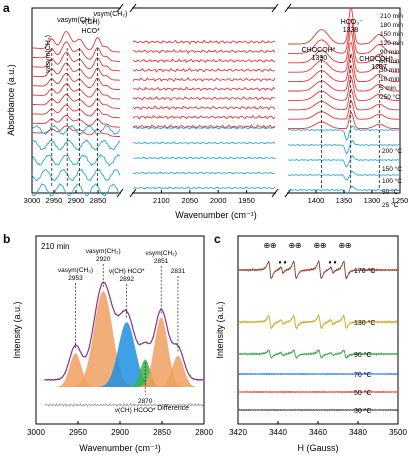 The image size is (414, 460). What do you see at coordinates (126, 279) in the screenshot?
I see `peak-value: 2892` at bounding box center [126, 279].